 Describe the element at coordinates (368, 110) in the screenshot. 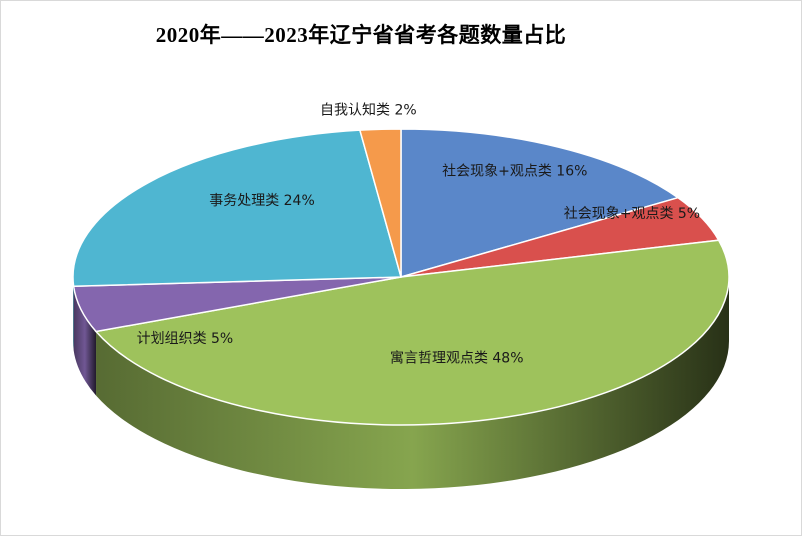

I see `slice-label-5: 自我认知类 2%` at that location.